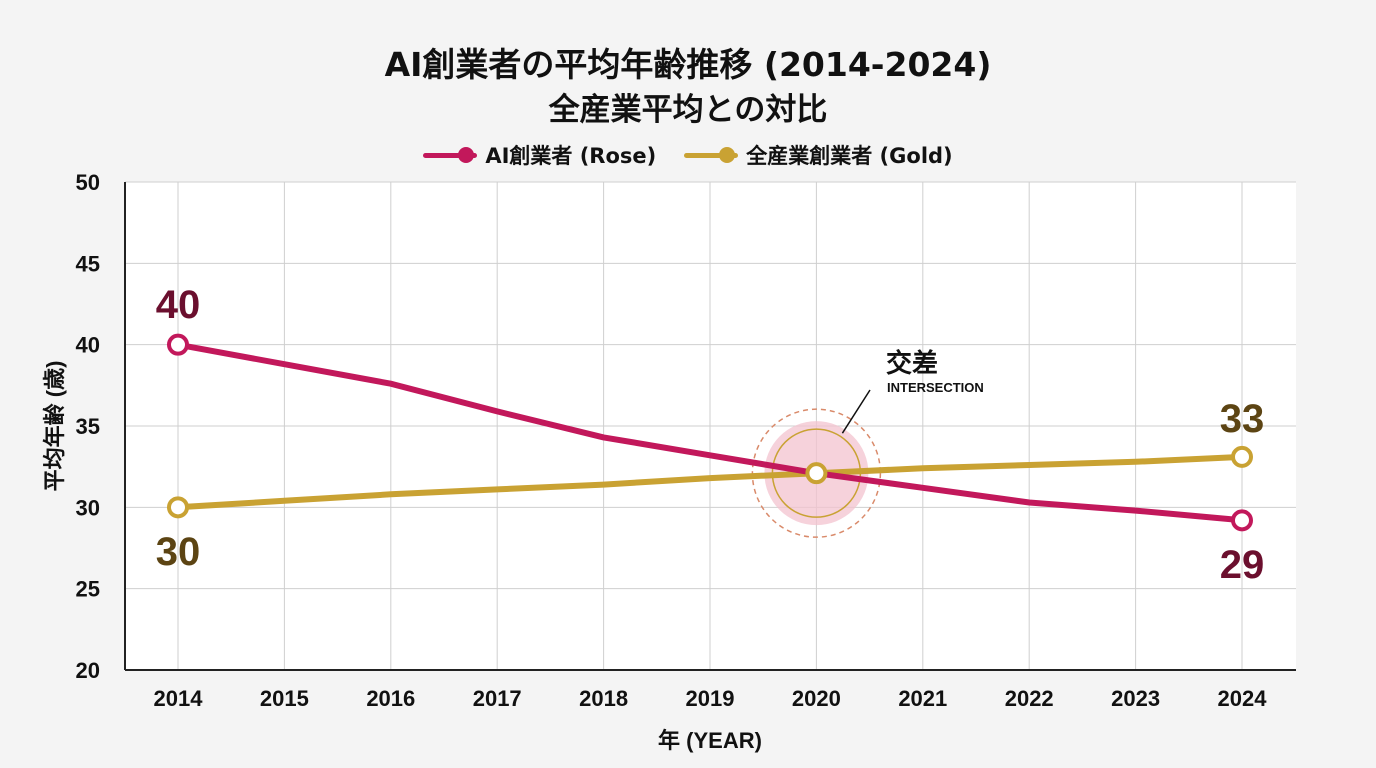 Image resolution: width=1376 pixels, height=768 pixels. Describe the element at coordinates (711, 155) in the screenshot. I see `legend-swatch-all` at that location.